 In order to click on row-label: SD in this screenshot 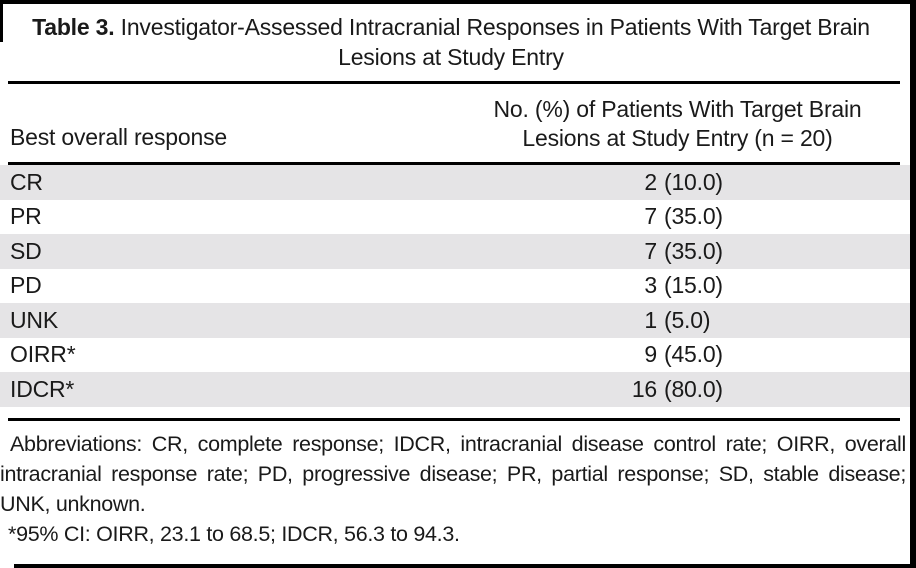, I will do `click(26, 250)`.